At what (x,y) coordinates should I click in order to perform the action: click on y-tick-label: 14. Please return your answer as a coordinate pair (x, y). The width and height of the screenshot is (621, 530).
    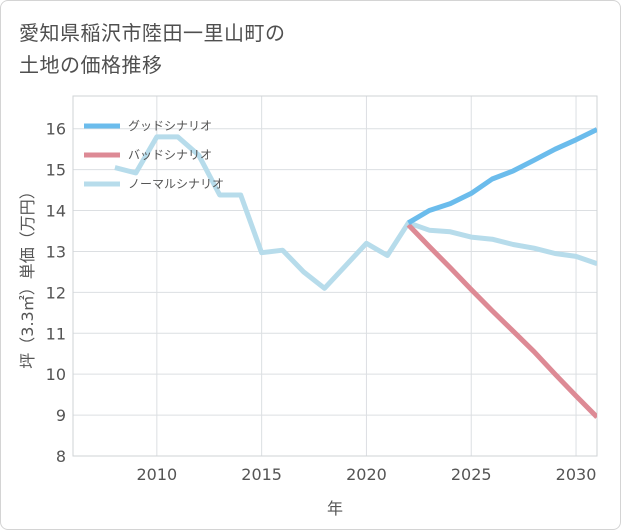
    Looking at the image, I should click on (56, 211).